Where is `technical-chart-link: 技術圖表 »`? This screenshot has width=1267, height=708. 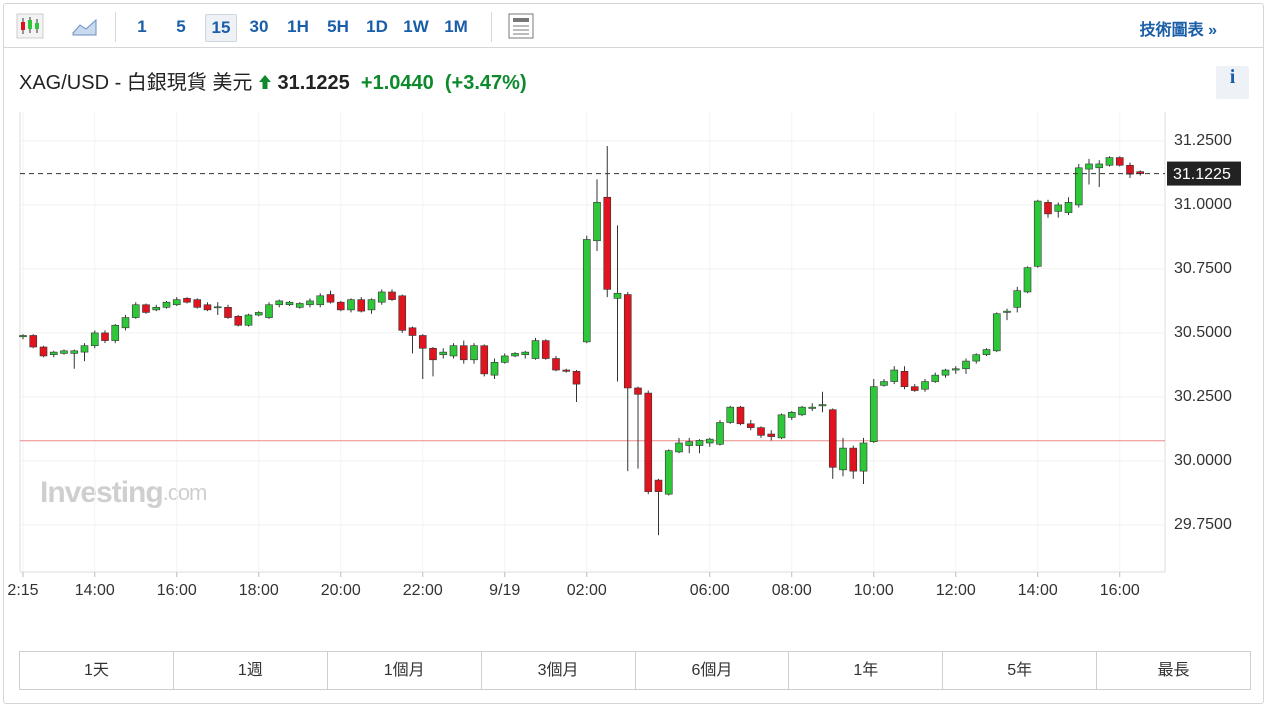 technical-chart-link: 技術圖表 » is located at coordinates (1178, 30).